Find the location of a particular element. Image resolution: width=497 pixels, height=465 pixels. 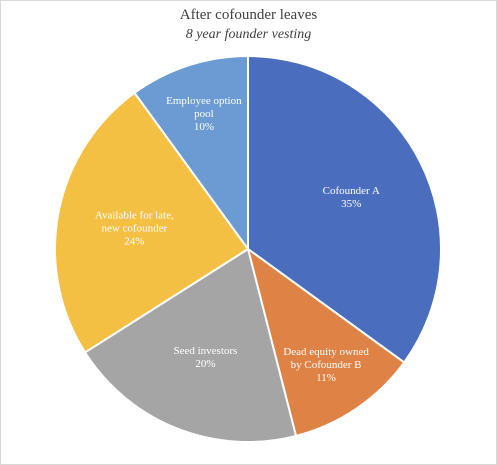

slice-label-employee-pool: Employee option pool 10% is located at coordinates (204, 114).